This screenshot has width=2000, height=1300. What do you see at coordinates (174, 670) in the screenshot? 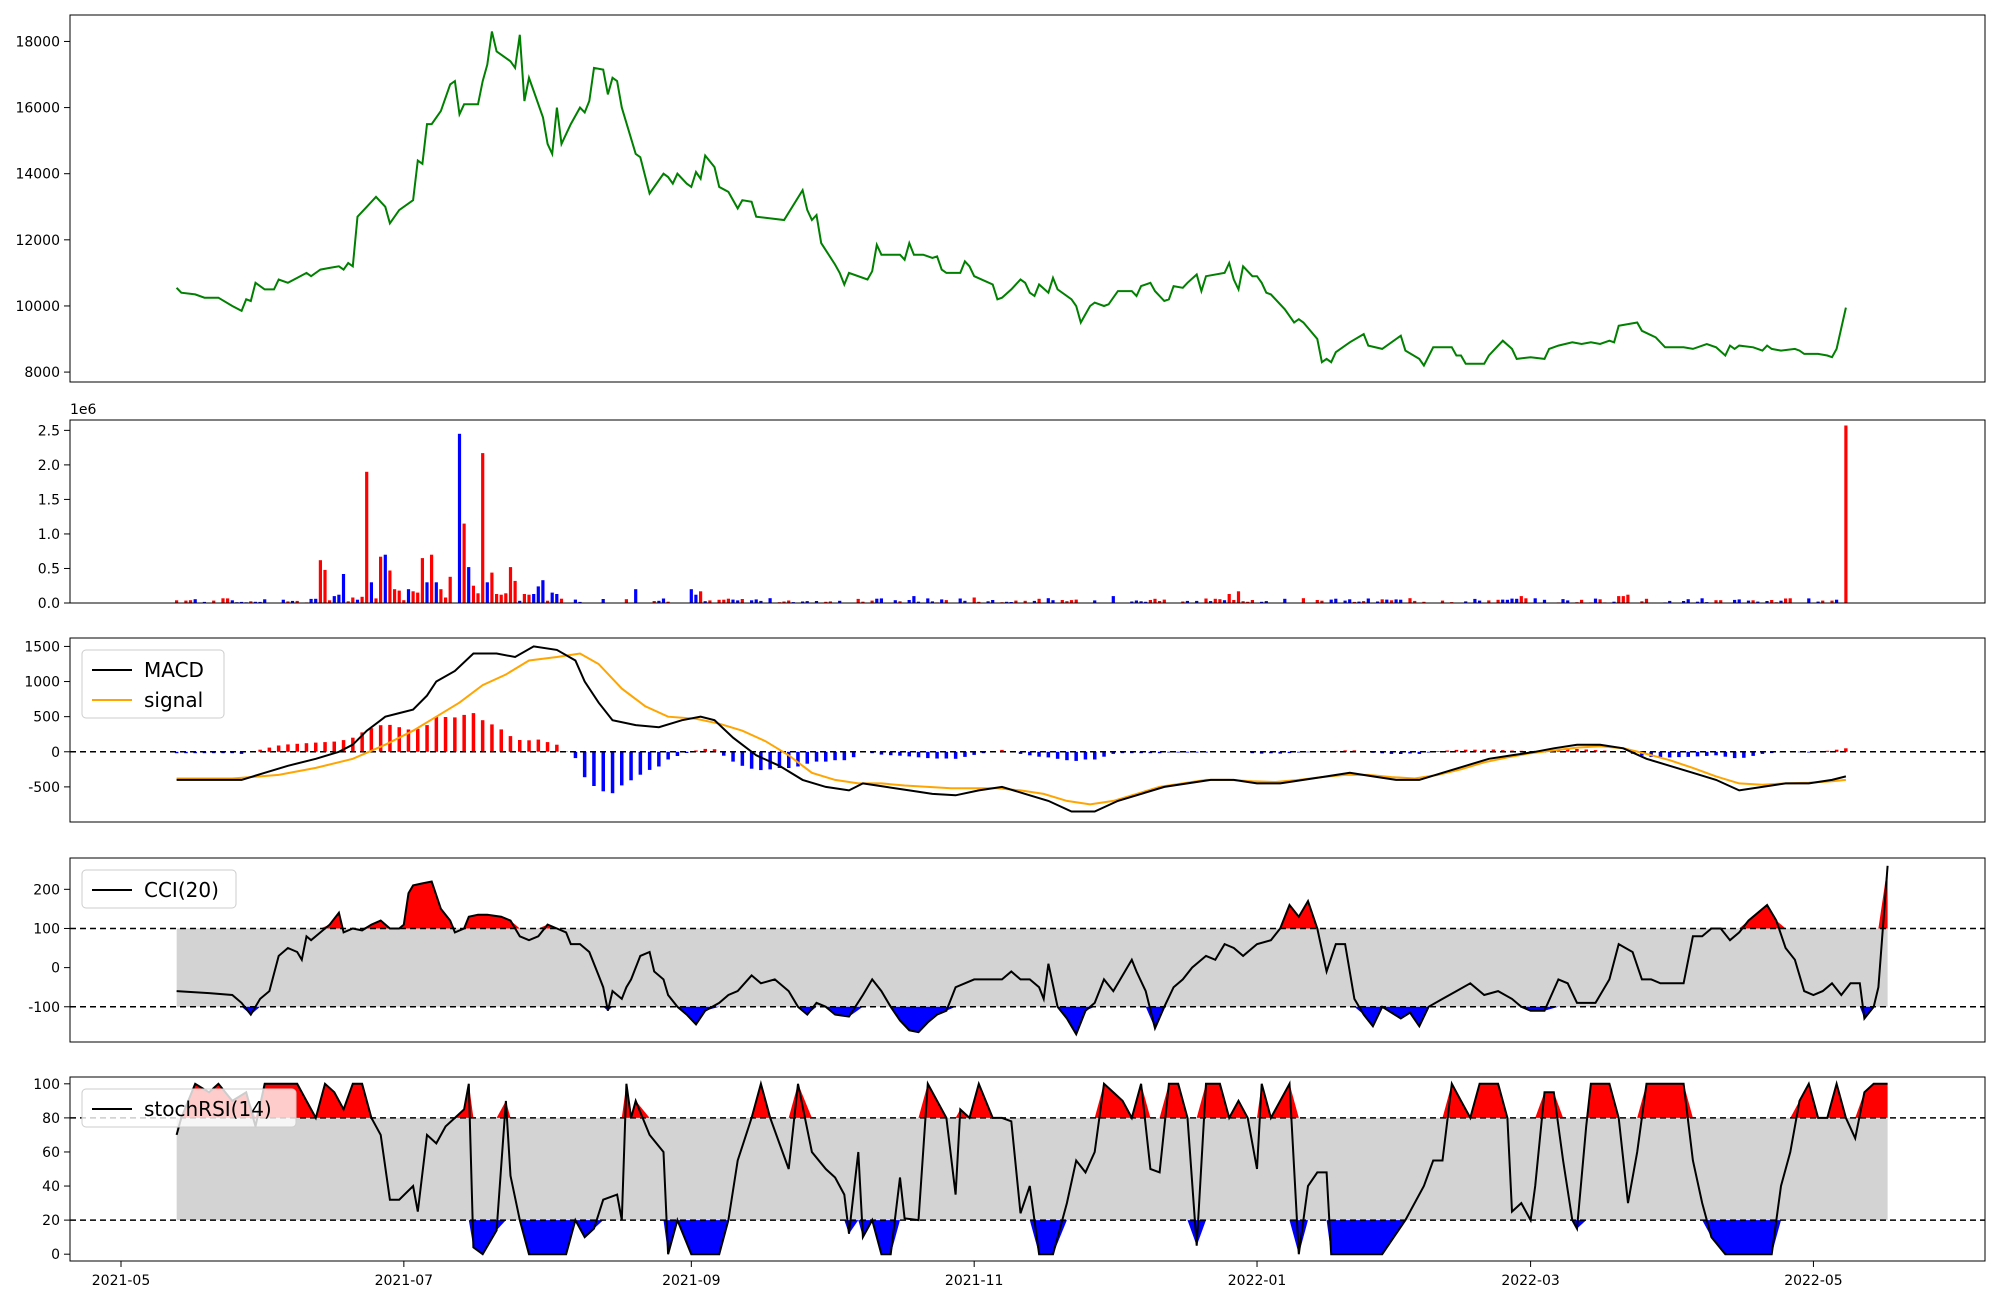
I see `legend-label: MACD` at bounding box center [174, 670].